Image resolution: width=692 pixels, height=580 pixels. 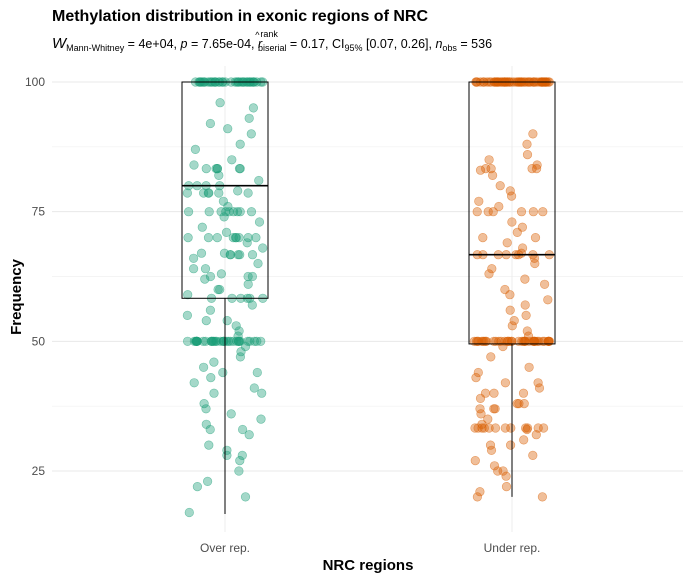 I want to click on subtitle-p-value: = 7.65e-04,, so click(x=222, y=44).